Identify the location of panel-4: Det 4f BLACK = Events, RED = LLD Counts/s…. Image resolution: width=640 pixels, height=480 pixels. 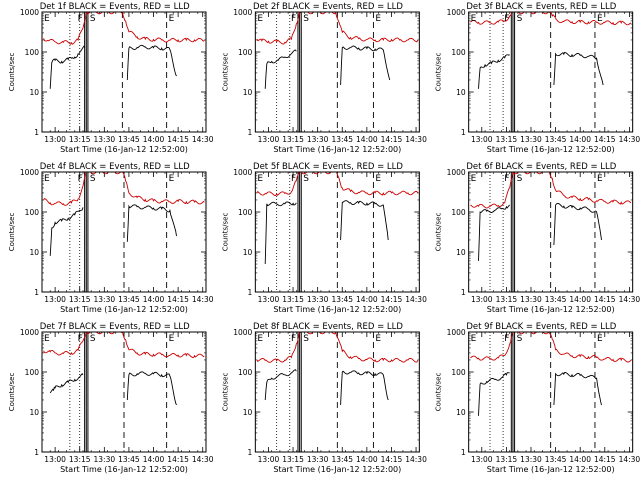
(111, 238).